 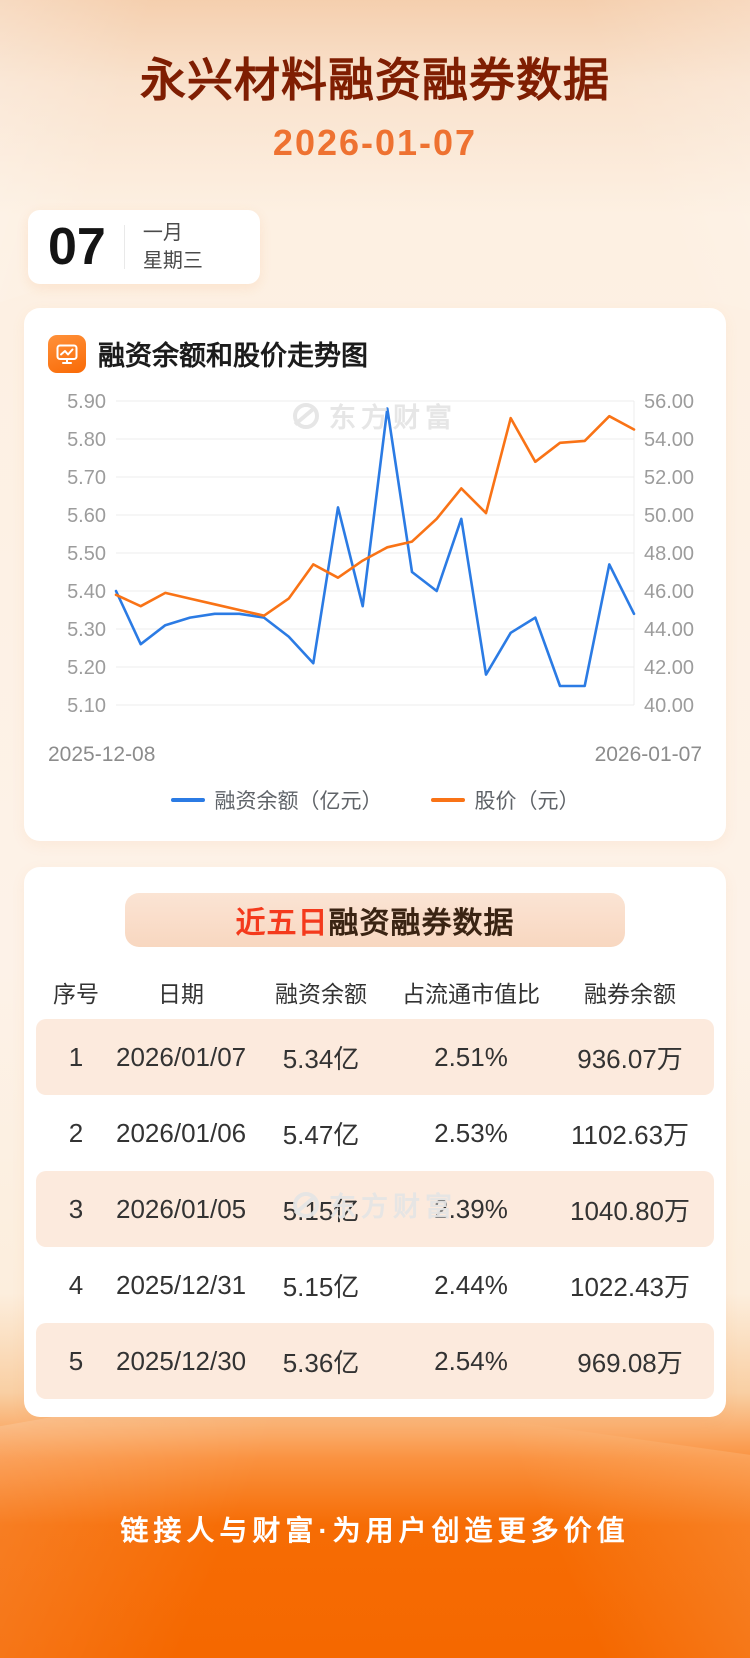 I want to click on svg-text: 56.00, so click(x=669, y=402).